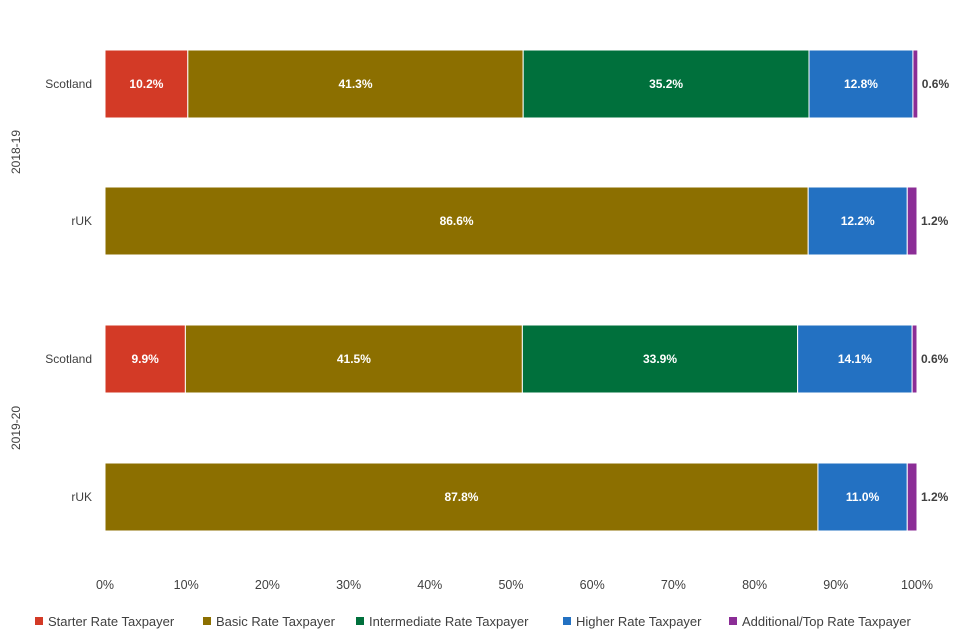 The width and height of the screenshot is (960, 640). I want to click on x-tick-label: 60%, so click(592, 585).